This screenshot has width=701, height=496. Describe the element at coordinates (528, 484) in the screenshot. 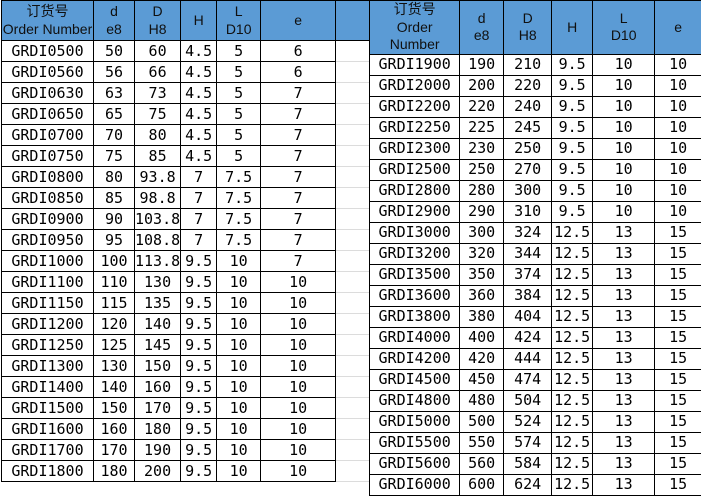

I see `value-cell: 624` at that location.